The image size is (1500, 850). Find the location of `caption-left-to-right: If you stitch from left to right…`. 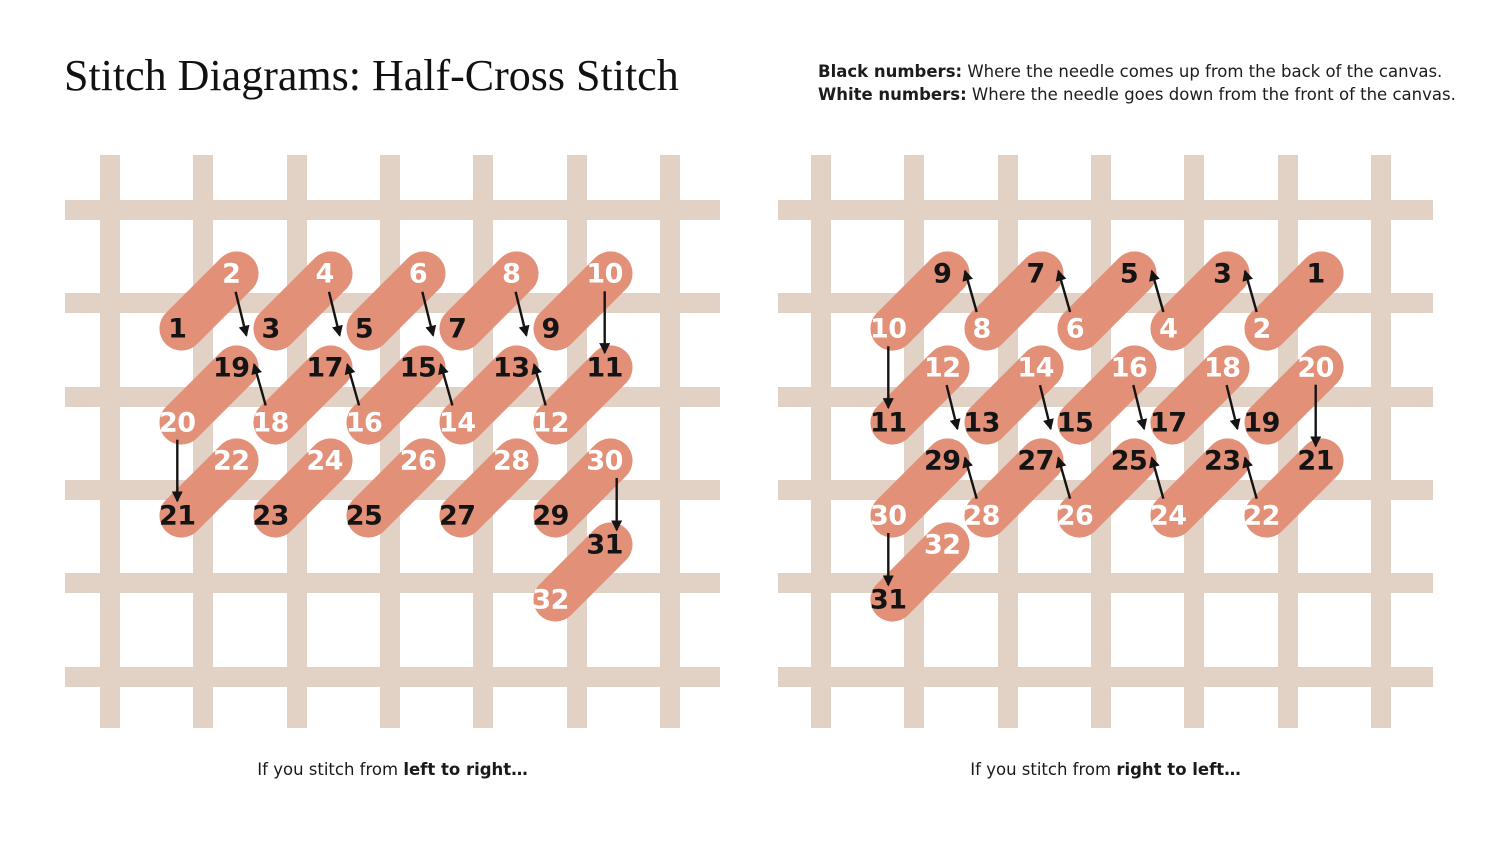

caption-left-to-right: If you stitch from left to right… is located at coordinates (392, 770).